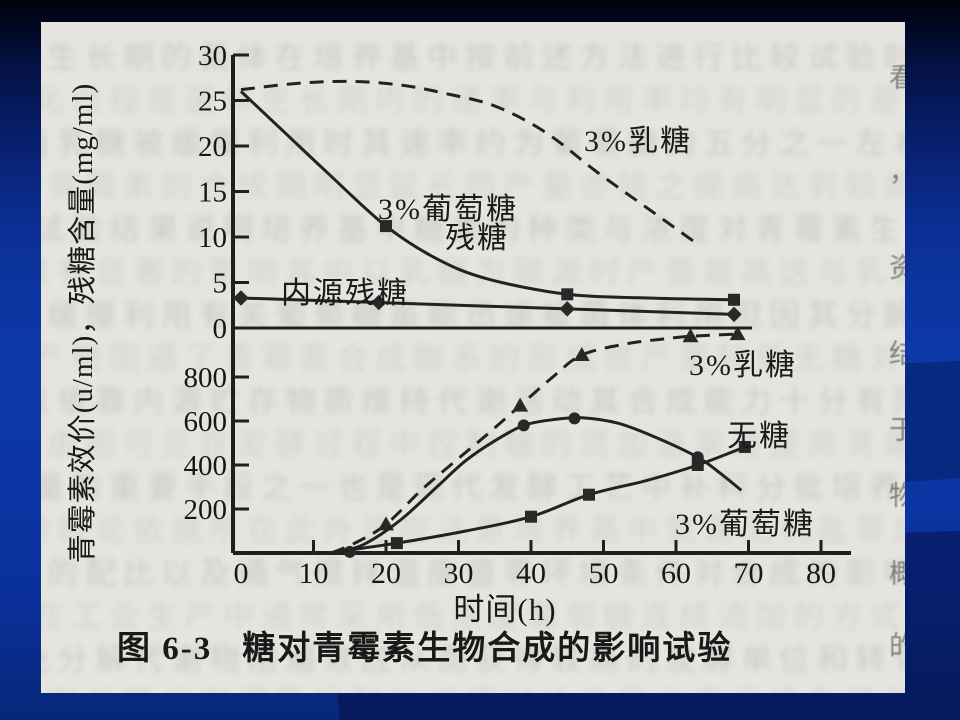  I want to click on y-tick-label: 20, so click(212, 147).